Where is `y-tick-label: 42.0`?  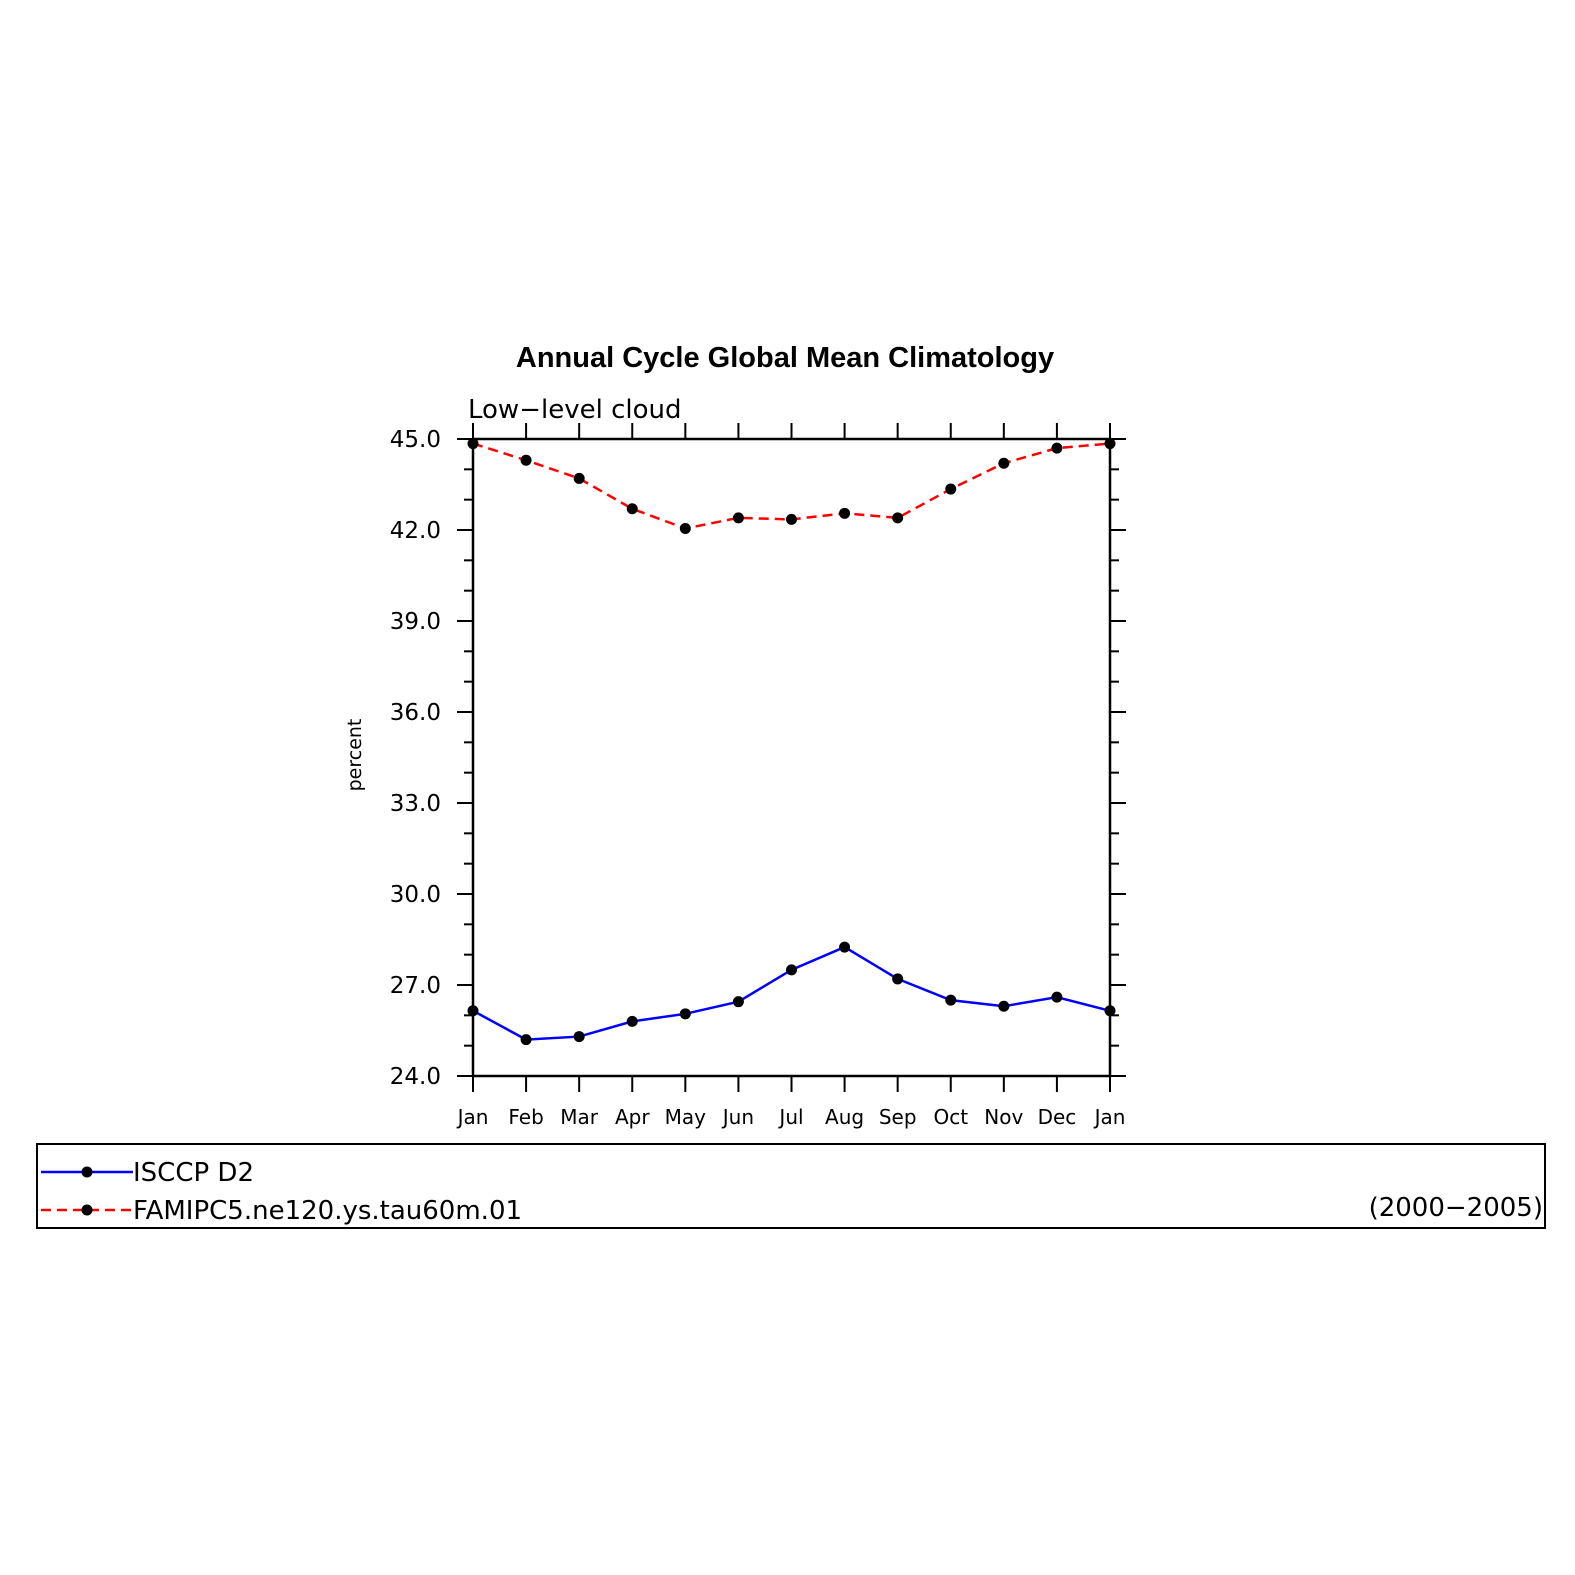 y-tick-label: 42.0 is located at coordinates (415, 531).